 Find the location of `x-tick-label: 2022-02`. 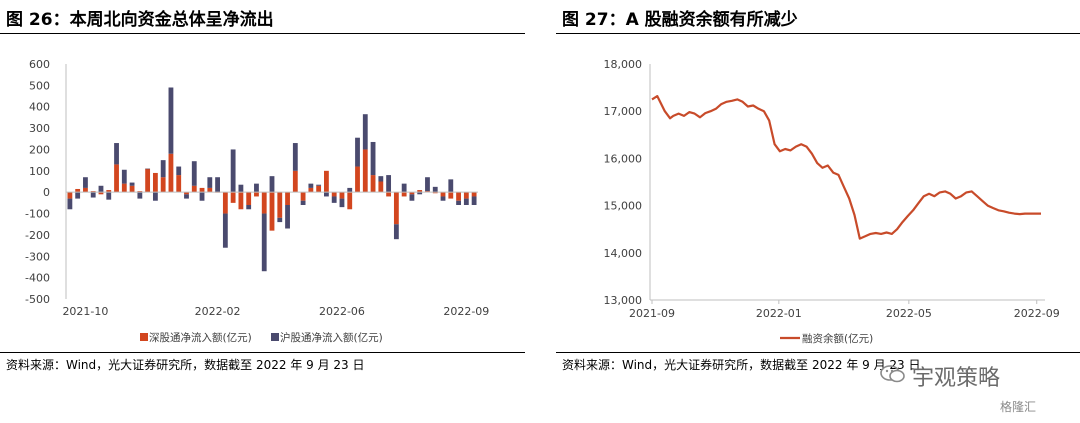

x-tick-label: 2022-02 is located at coordinates (218, 311).